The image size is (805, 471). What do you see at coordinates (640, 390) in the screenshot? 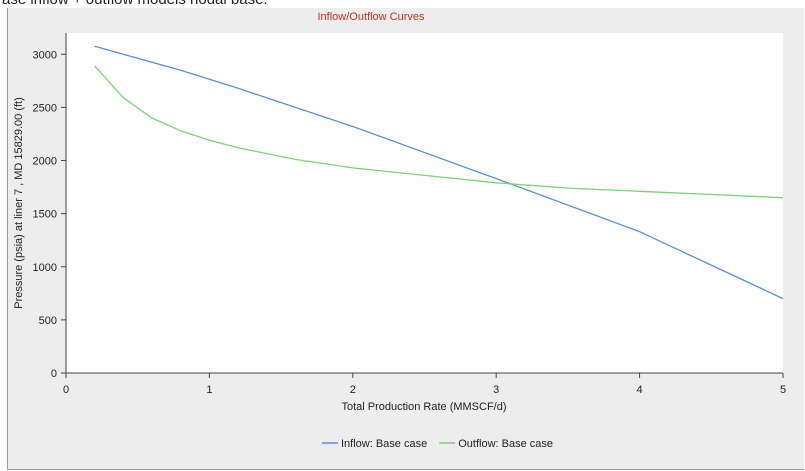
I see `x-tick-label: 4` at bounding box center [640, 390].